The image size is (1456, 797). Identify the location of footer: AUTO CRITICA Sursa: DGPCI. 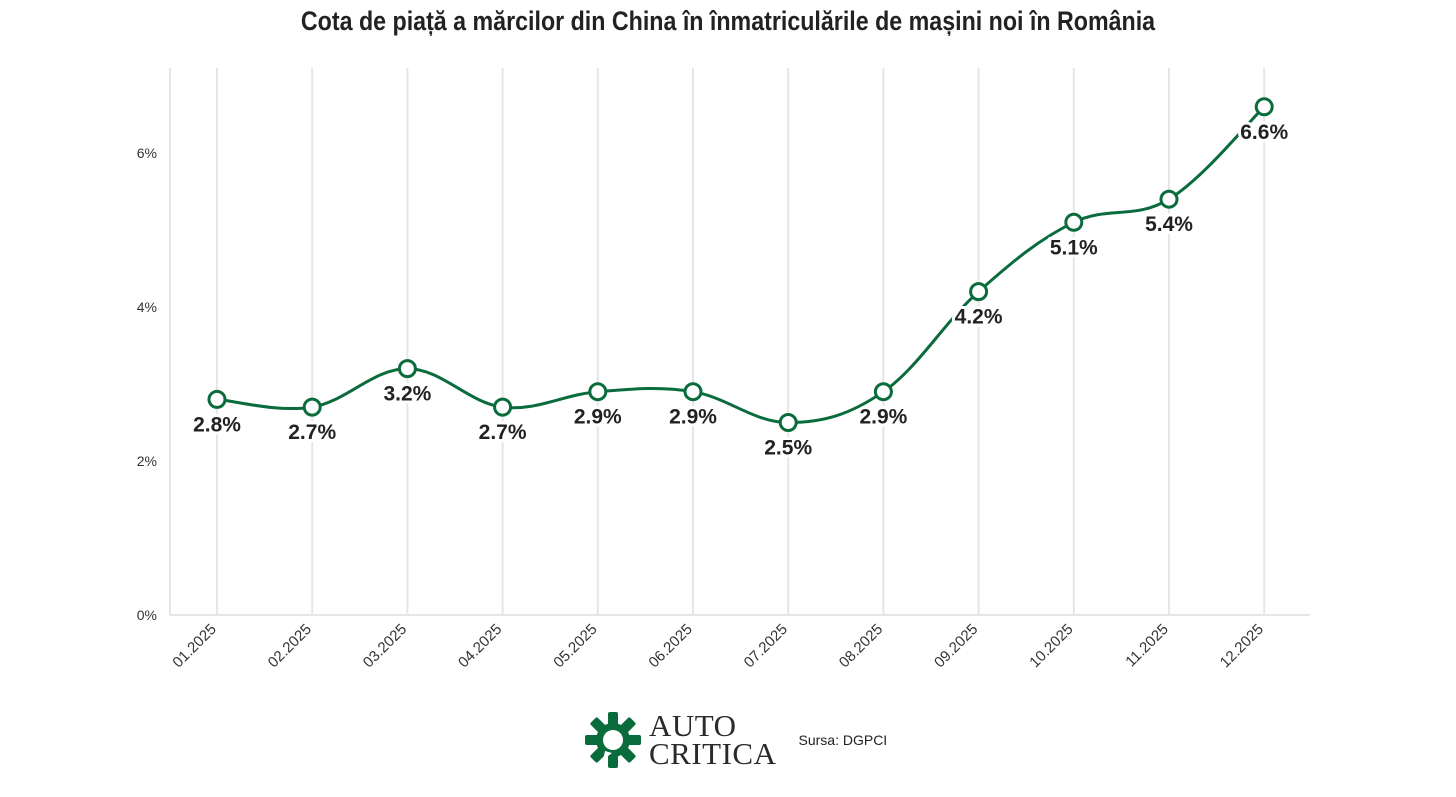
(735, 740).